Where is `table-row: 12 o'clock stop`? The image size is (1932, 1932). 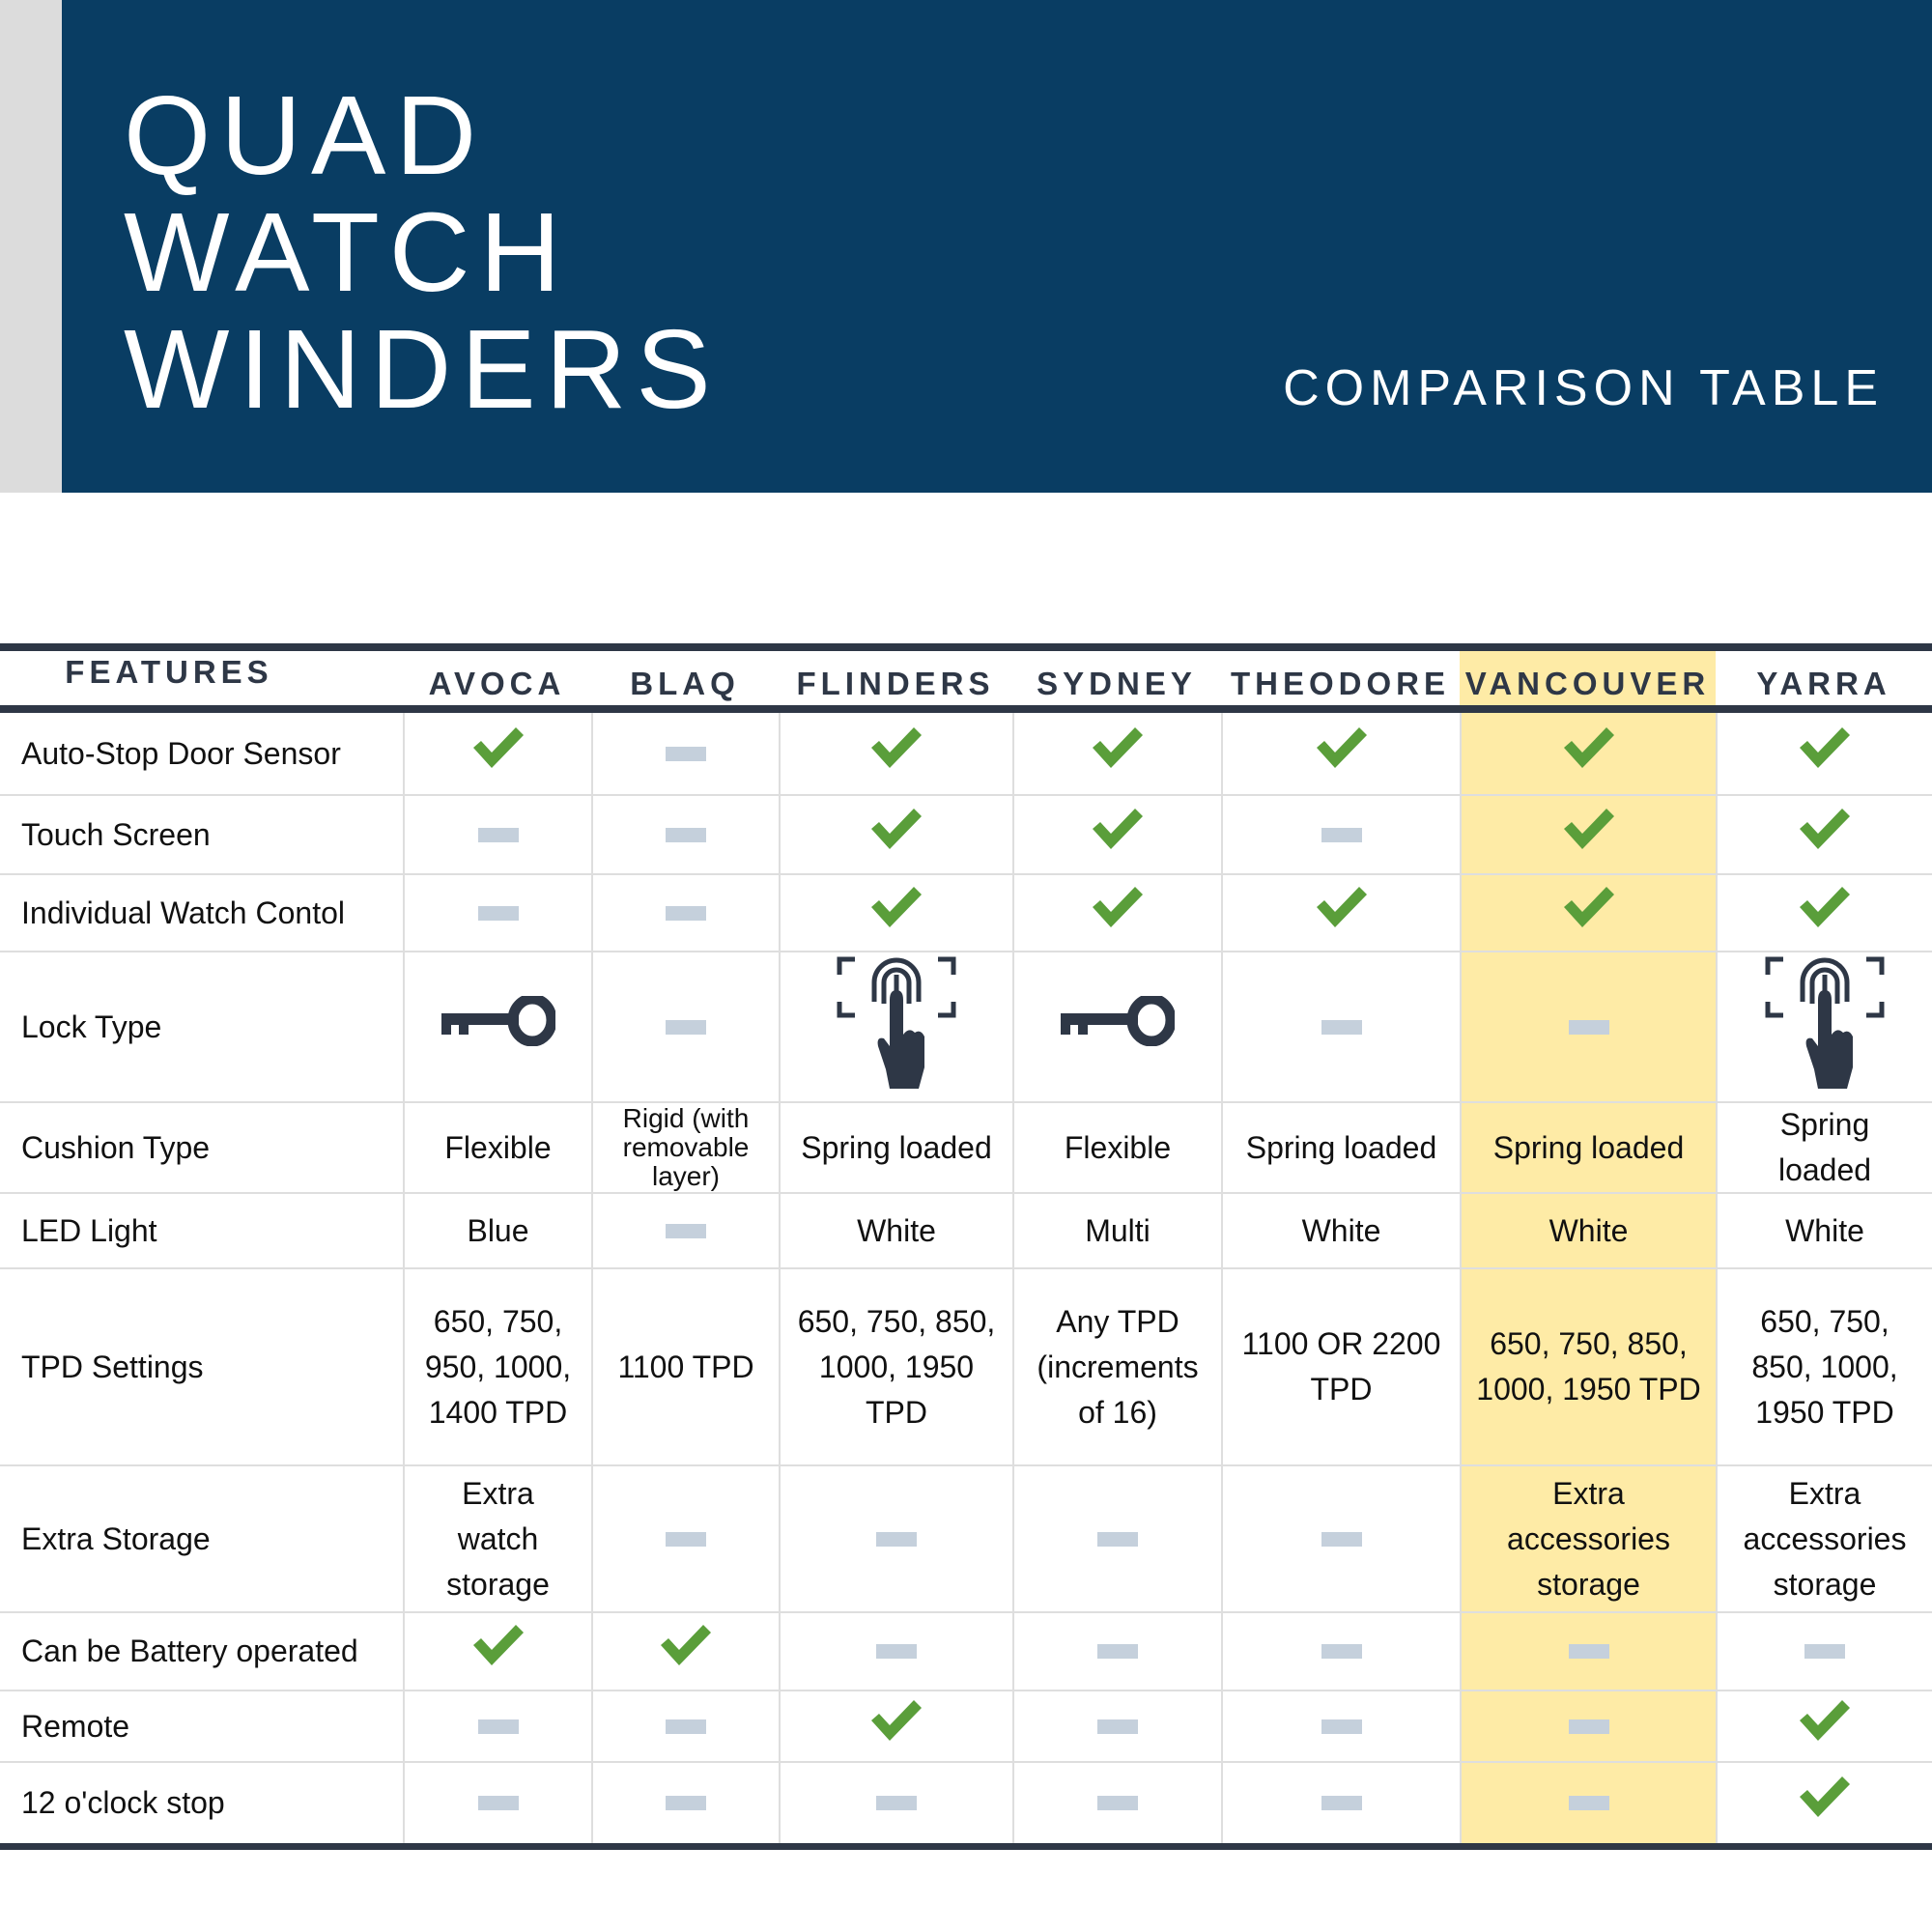 table-row: 12 o'clock stop is located at coordinates (966, 1803).